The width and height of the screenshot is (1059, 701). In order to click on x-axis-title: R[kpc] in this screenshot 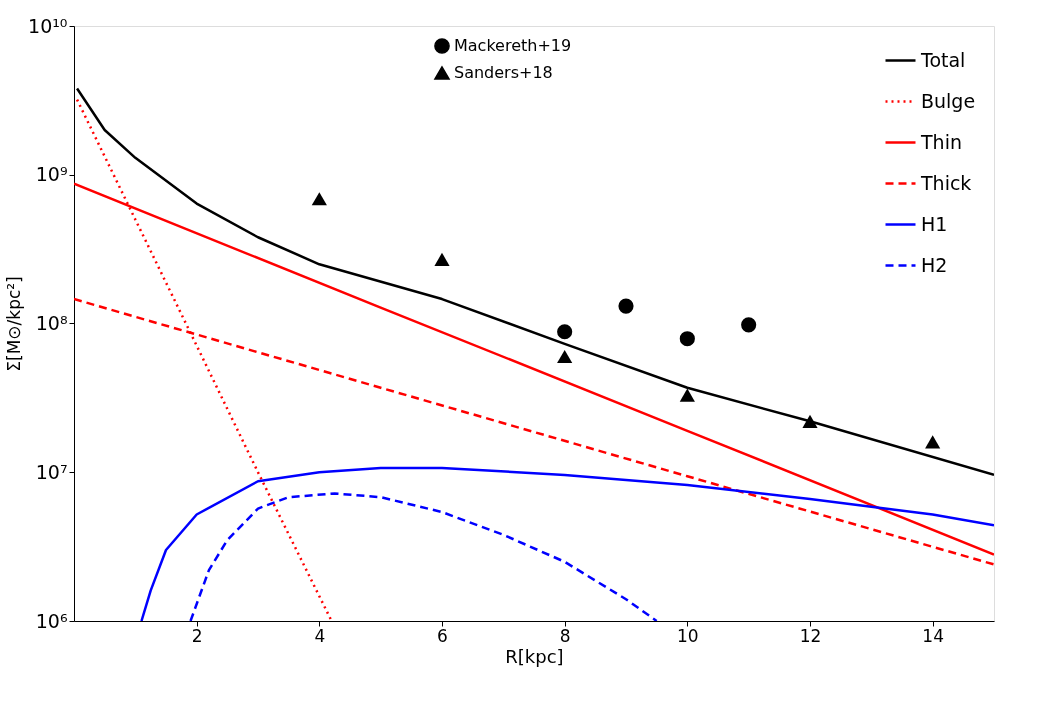, I will do `click(534, 656)`.